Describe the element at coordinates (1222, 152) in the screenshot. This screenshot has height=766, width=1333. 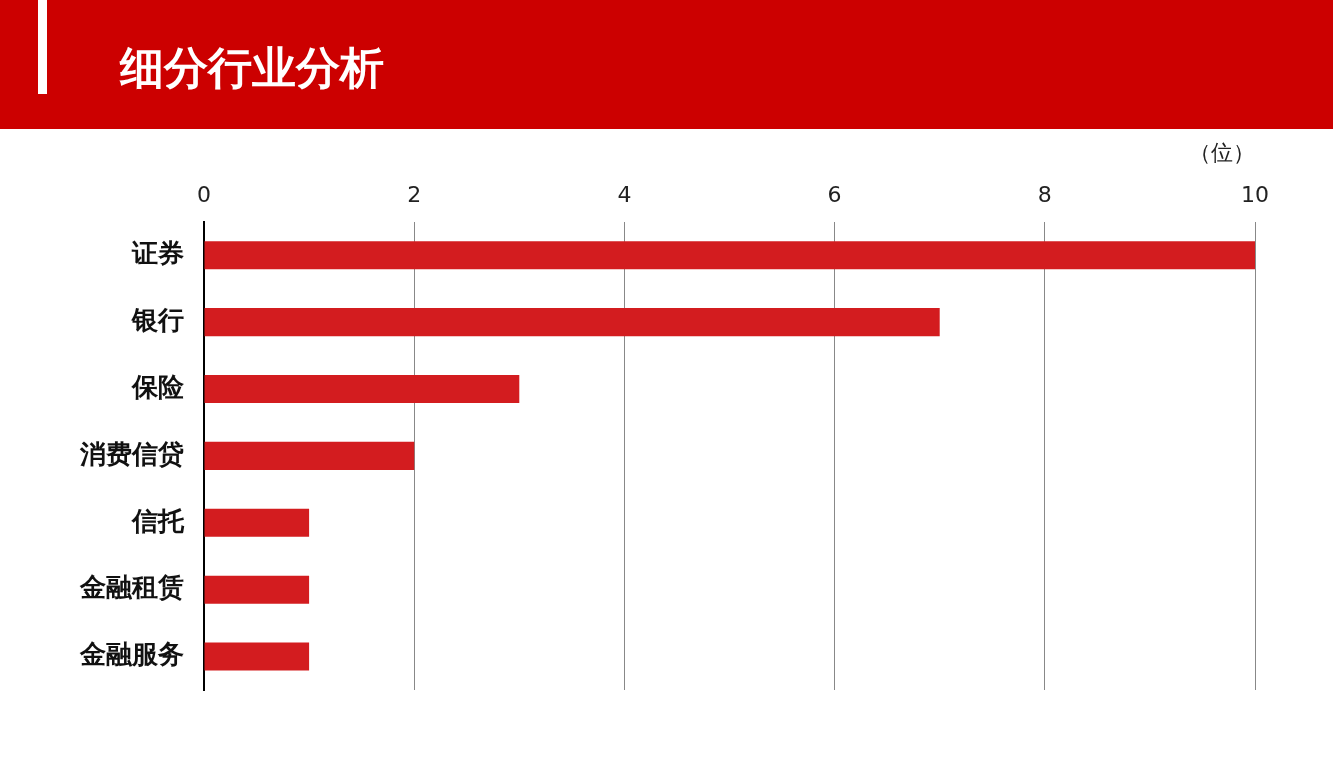
I see `x-axis-title: （位）` at that location.